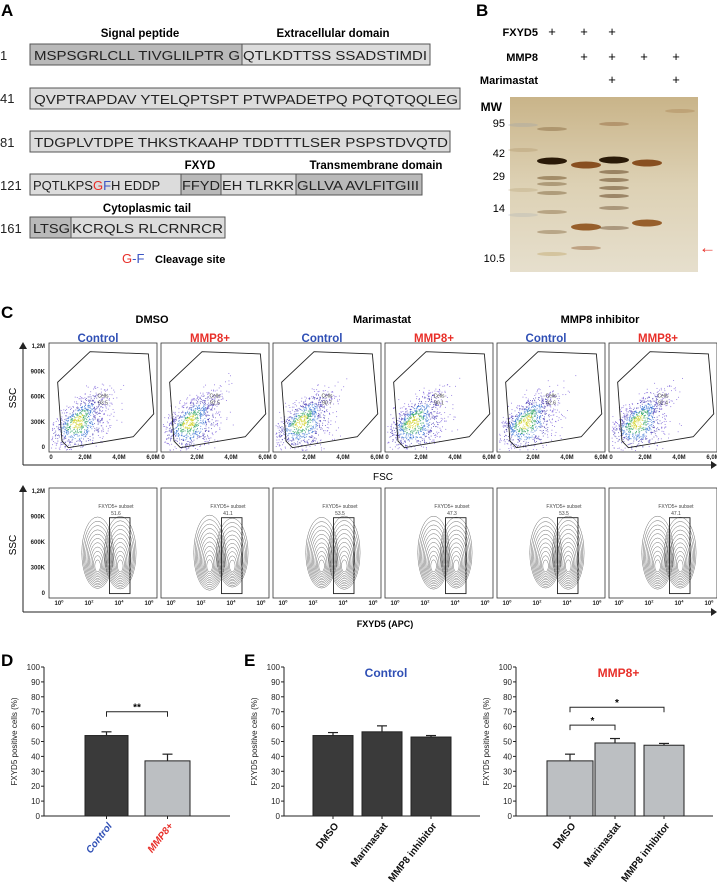 The width and height of the screenshot is (717, 885). Describe the element at coordinates (614, 160) in the screenshot. I see `gel-band` at that location.